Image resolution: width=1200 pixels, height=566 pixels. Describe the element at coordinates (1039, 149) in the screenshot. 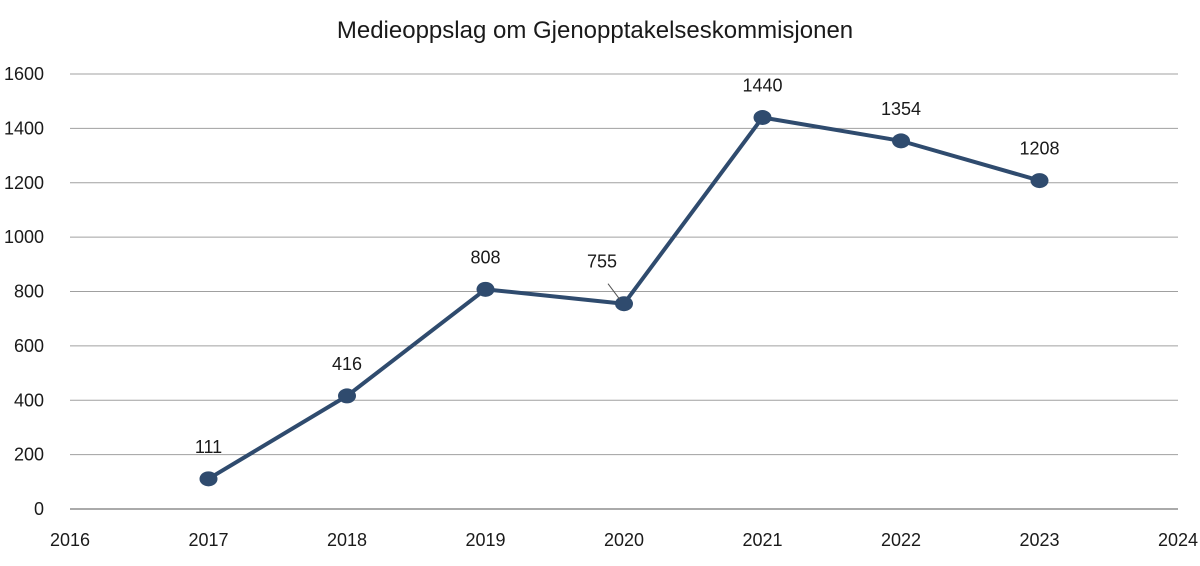

I see `data-label: 1208` at that location.